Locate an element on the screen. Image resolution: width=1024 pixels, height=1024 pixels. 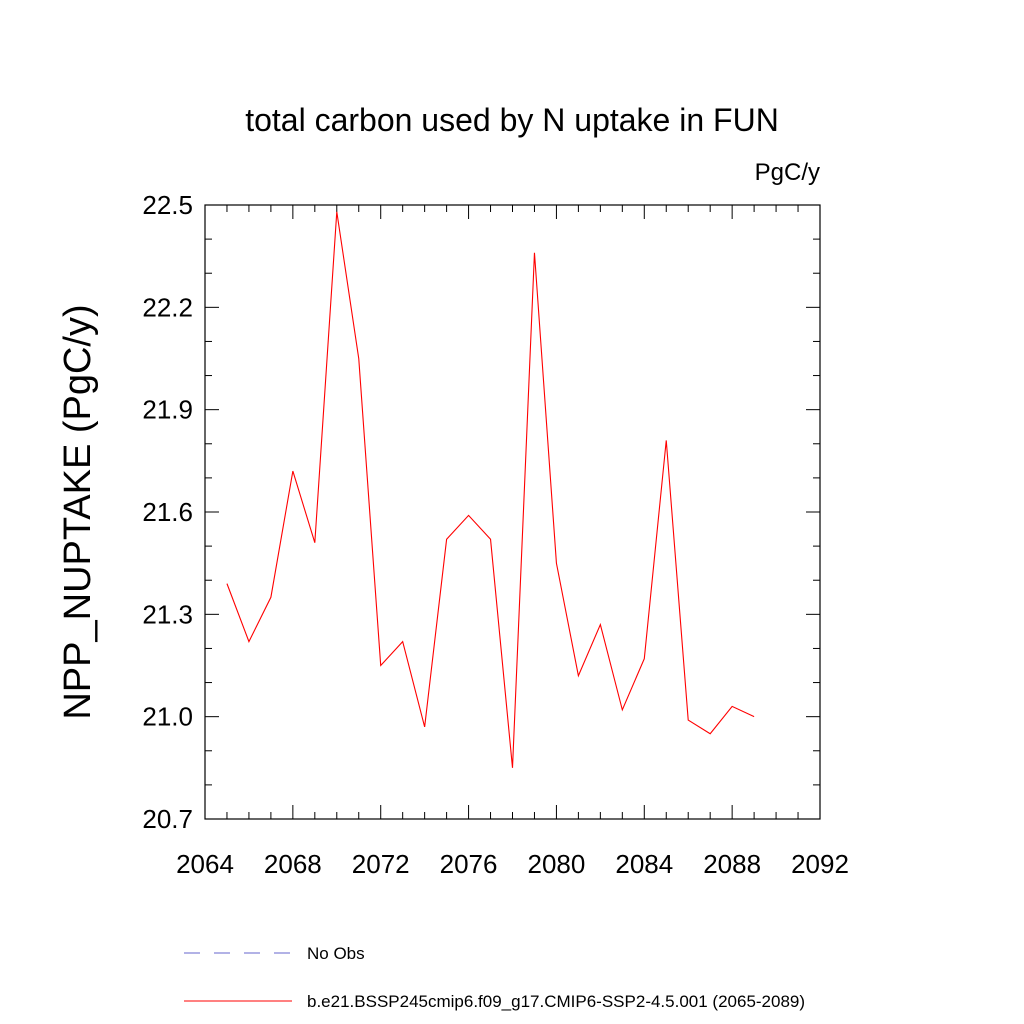
x-tick-label: 2092 is located at coordinates (820, 864).